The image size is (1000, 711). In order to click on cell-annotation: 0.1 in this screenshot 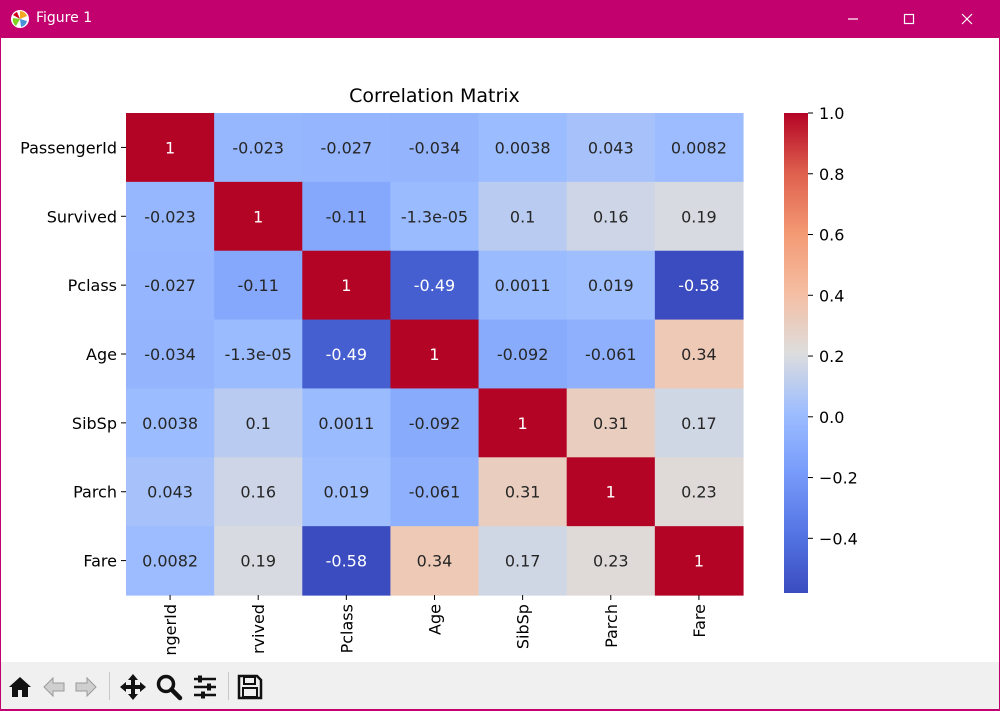, I will do `click(257, 423)`.